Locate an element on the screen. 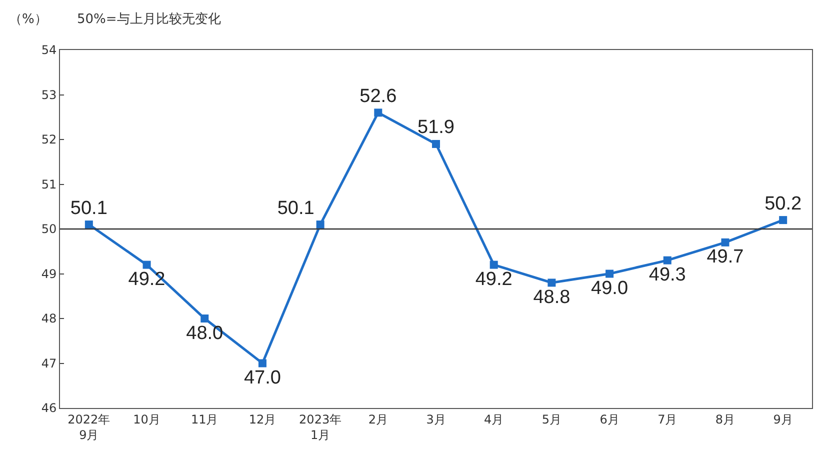 The width and height of the screenshot is (832, 468). text: 50%=与上月比较无变化 is located at coordinates (149, 19).